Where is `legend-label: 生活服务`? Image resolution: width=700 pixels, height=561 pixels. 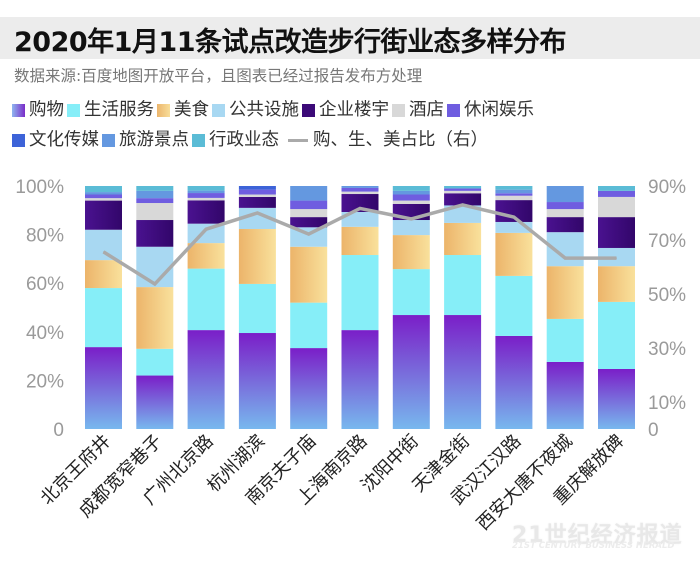
legend-label: 生活服务 is located at coordinates (119, 110).